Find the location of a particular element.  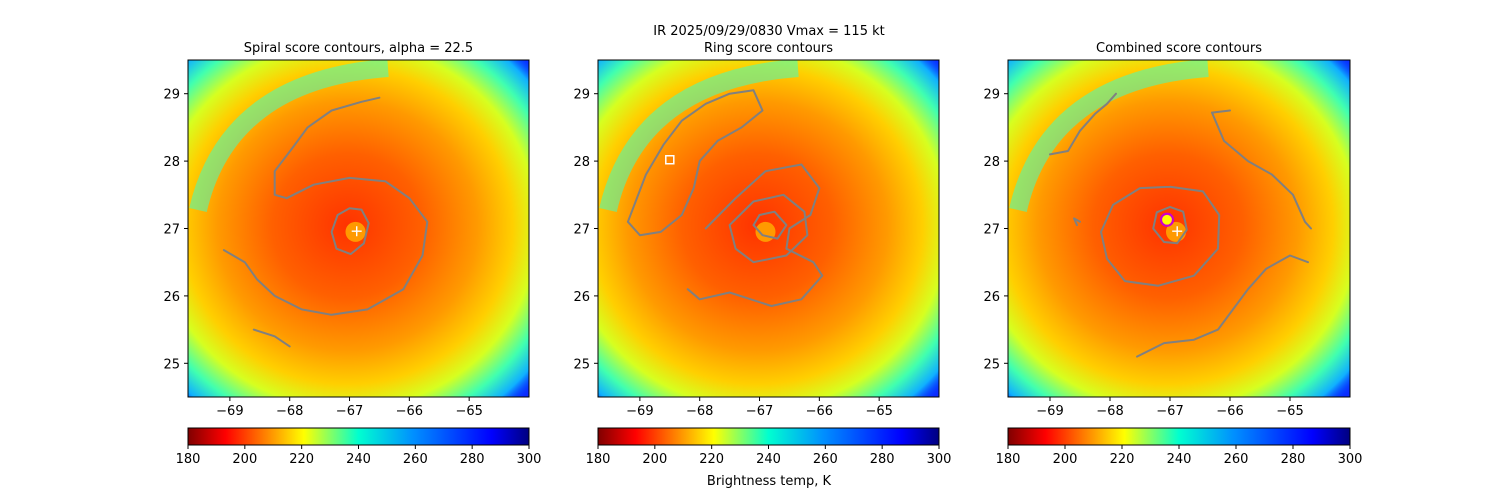

colorbar-label: Brightness temp, K is located at coordinates (769, 481).